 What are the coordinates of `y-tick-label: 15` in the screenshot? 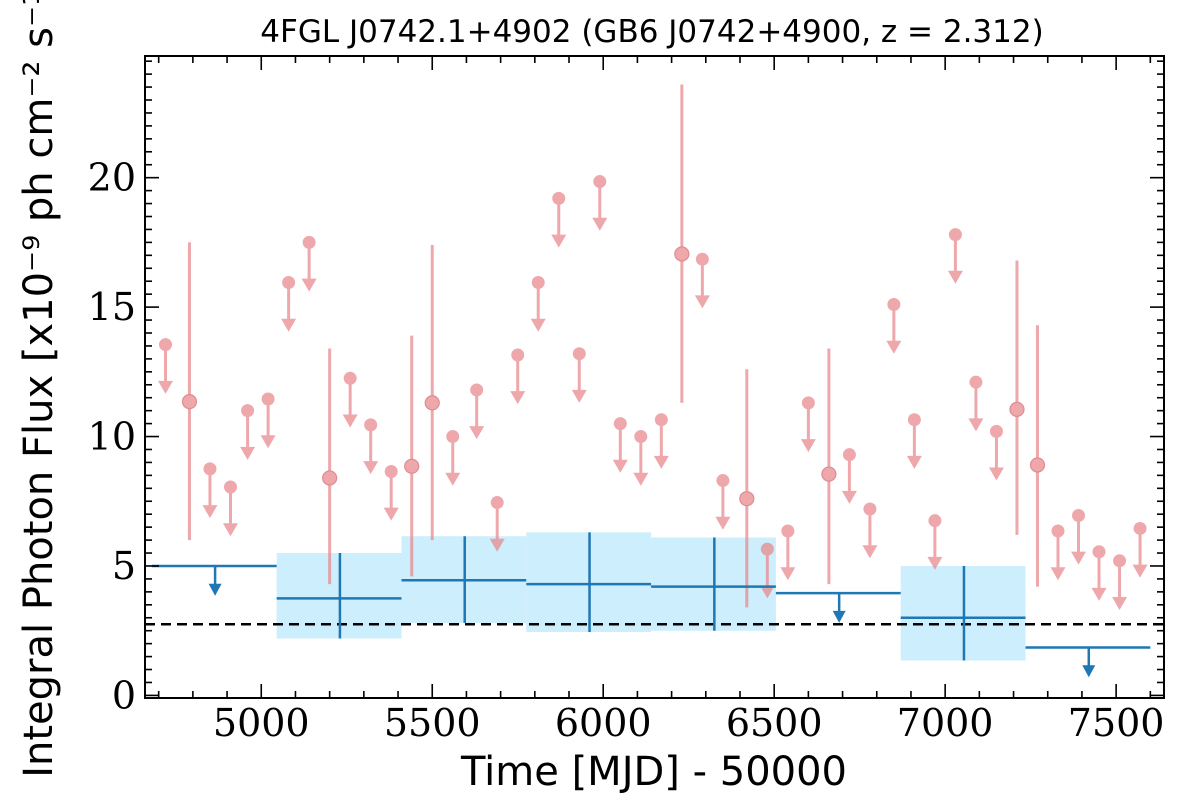 It's located at (112, 307).